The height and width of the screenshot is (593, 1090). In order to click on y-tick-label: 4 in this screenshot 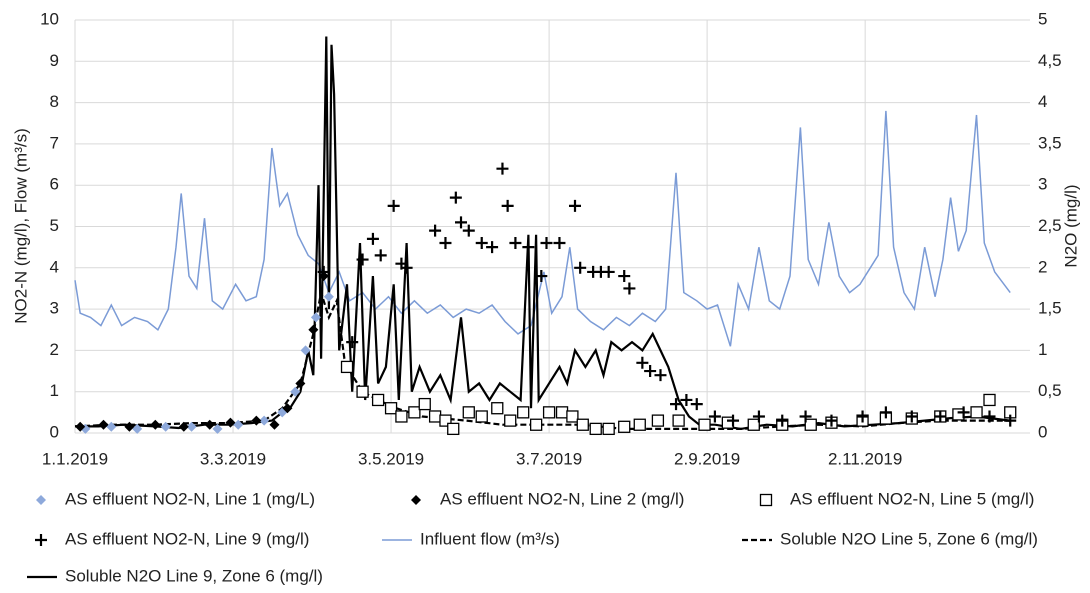, I will do `click(54, 266)`.